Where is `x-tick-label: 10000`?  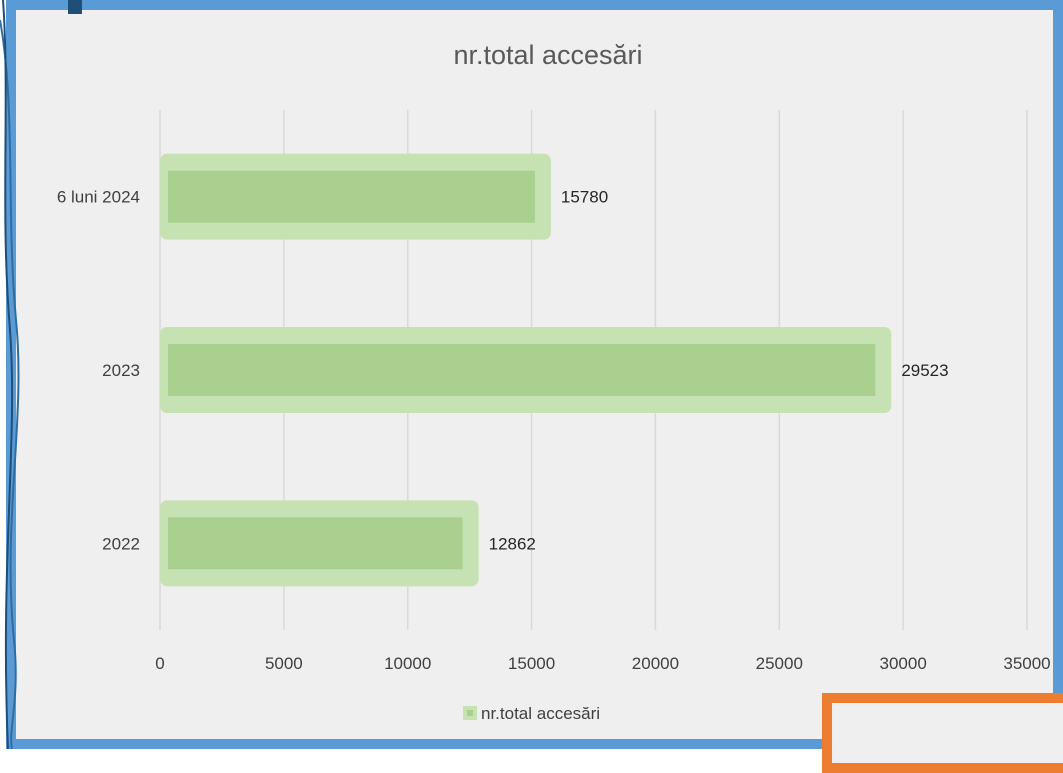 x-tick-label: 10000 is located at coordinates (407, 663).